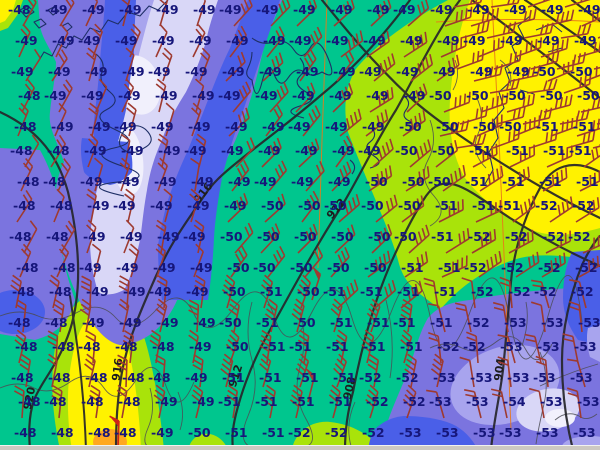 Image resolution: width=600 pixels, height=450 pixels. I want to click on fill-blue-rightedge, so click(581, 297).